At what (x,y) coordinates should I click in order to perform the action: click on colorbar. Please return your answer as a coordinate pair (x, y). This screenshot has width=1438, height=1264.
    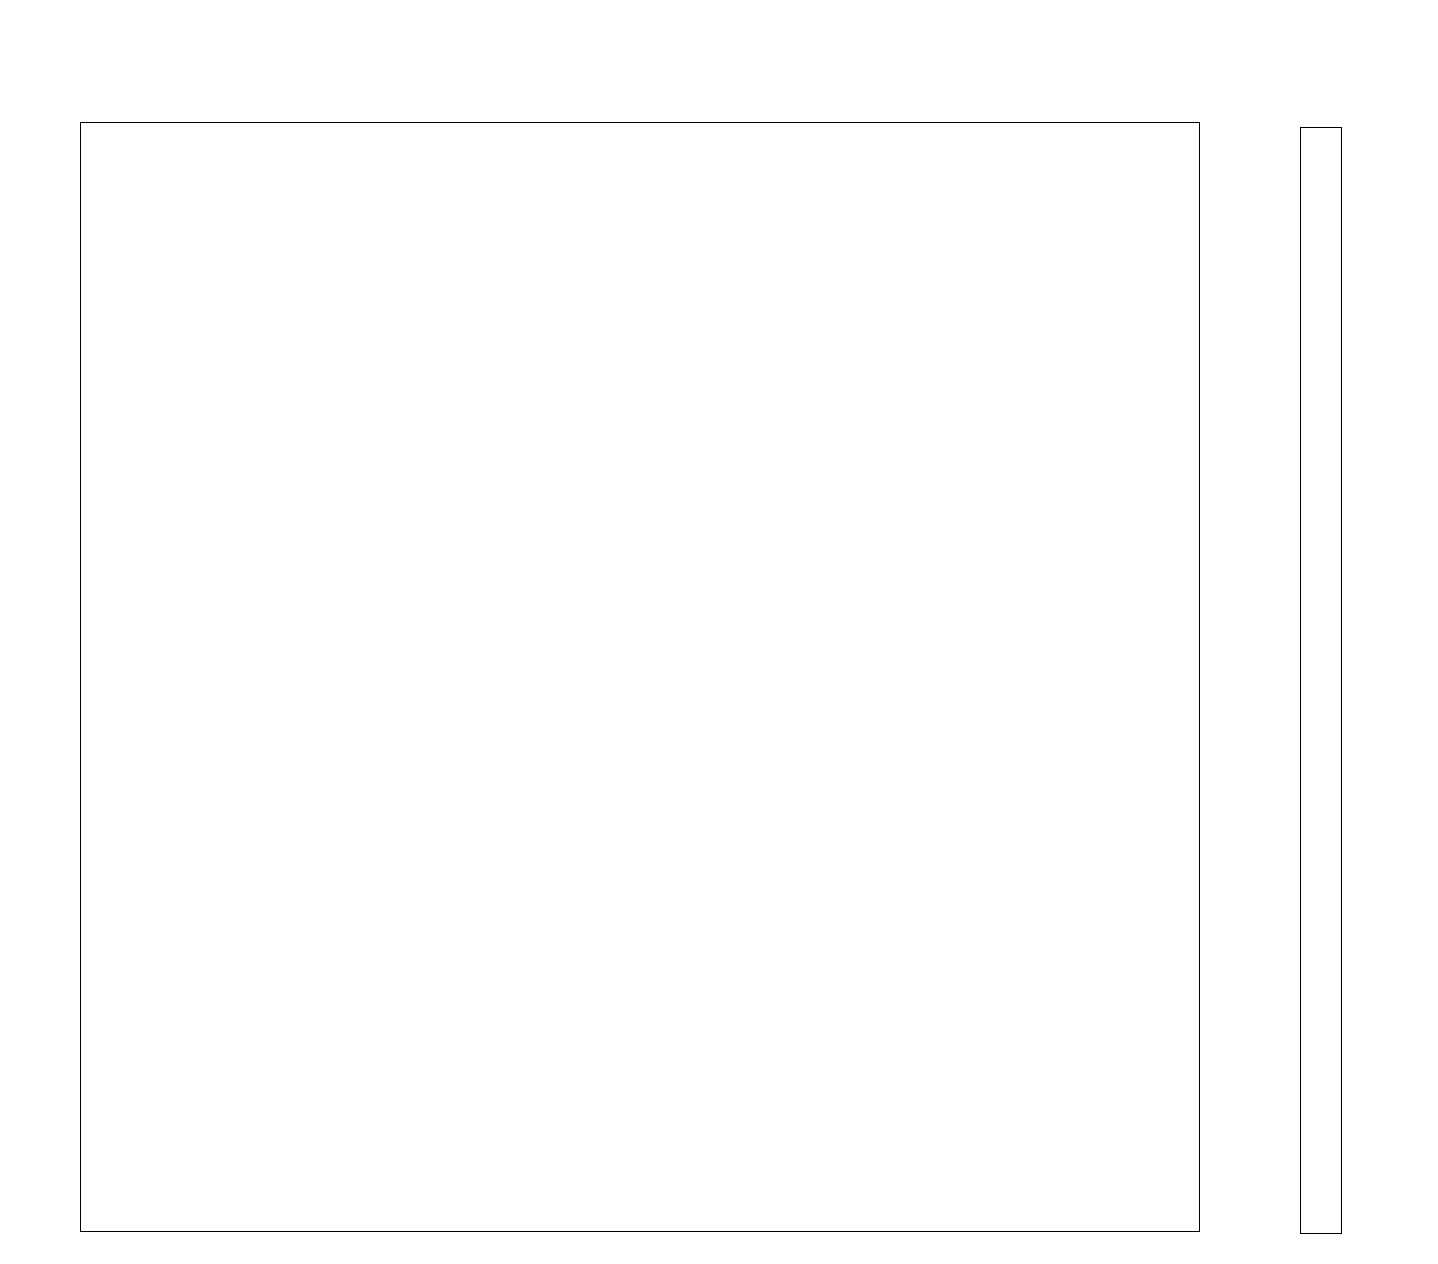
    Looking at the image, I should click on (1321, 680).